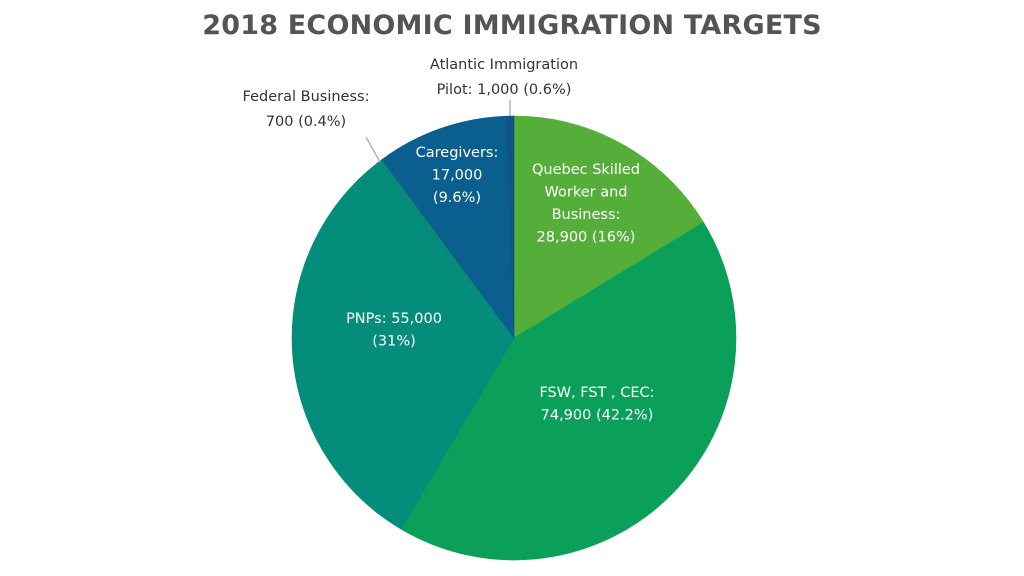  Describe the element at coordinates (596, 404) in the screenshot. I see `slice-label-fsw-fst-cec: FSW, FST , CEC: 74,900 (42.2%)` at that location.